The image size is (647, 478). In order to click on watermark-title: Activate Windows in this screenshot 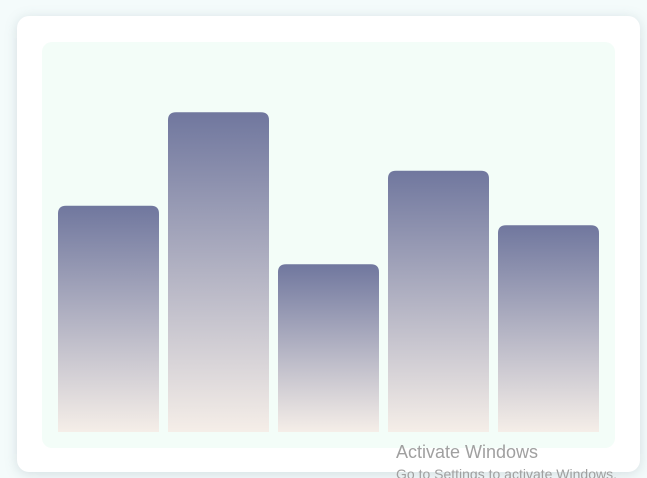, I will do `click(467, 452)`.